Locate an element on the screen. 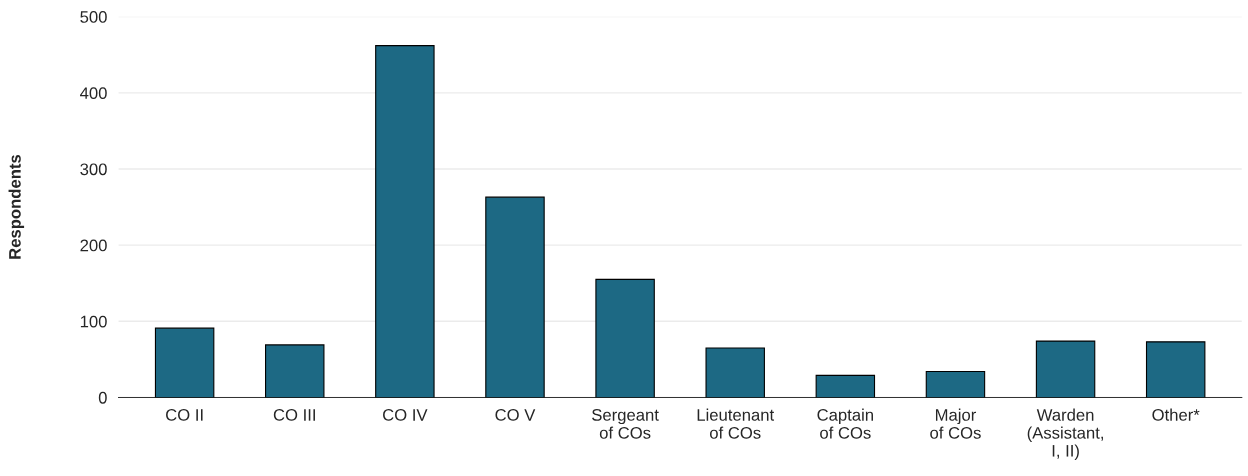 The height and width of the screenshot is (476, 1248). x-tick-label: CO II is located at coordinates (184, 415).